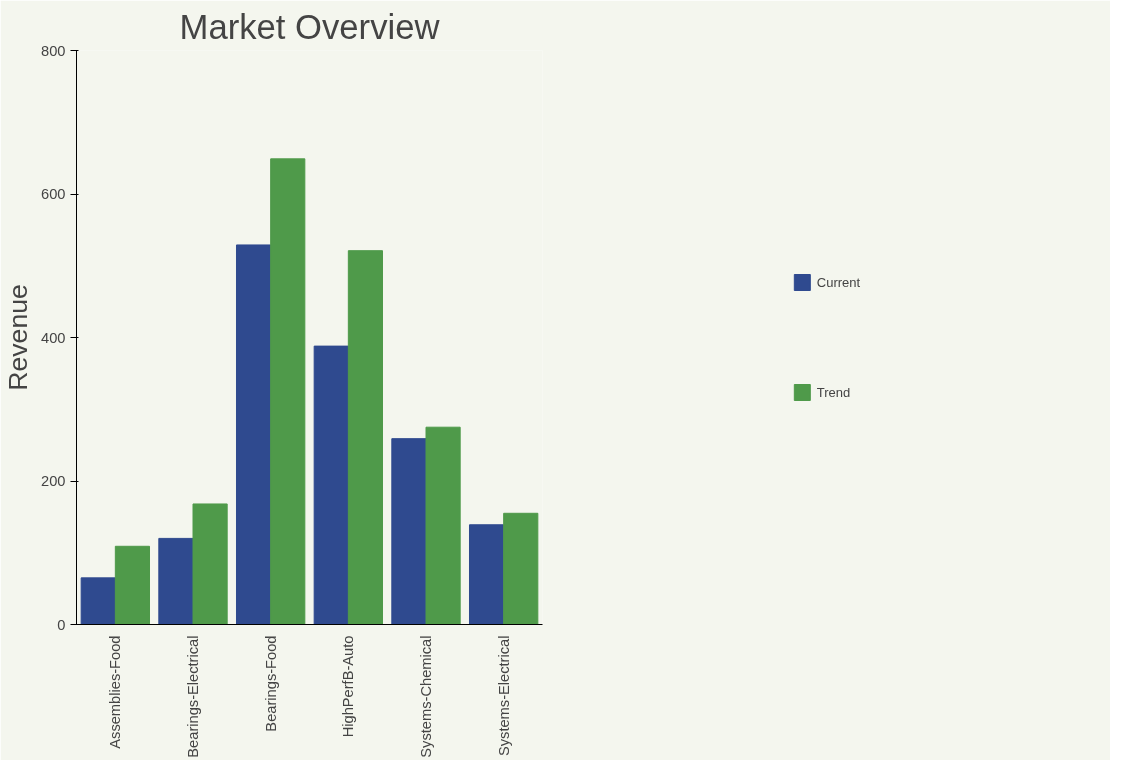 The width and height of the screenshot is (1123, 771). Describe the element at coordinates (53, 50) in the screenshot. I see `y-tick-label: 800` at that location.